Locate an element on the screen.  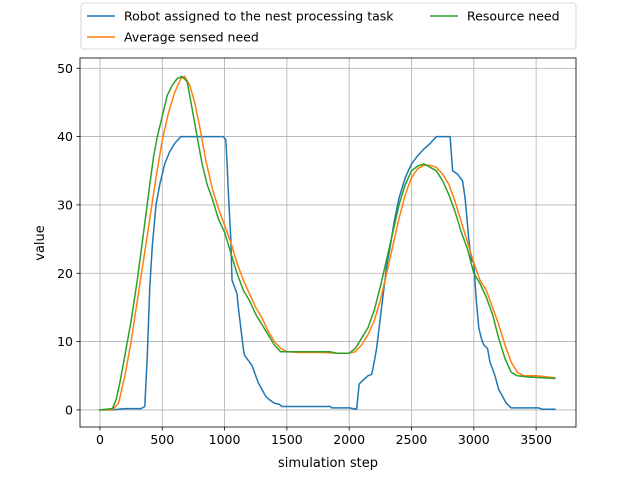
y-axis-label: value is located at coordinates (40, 243).